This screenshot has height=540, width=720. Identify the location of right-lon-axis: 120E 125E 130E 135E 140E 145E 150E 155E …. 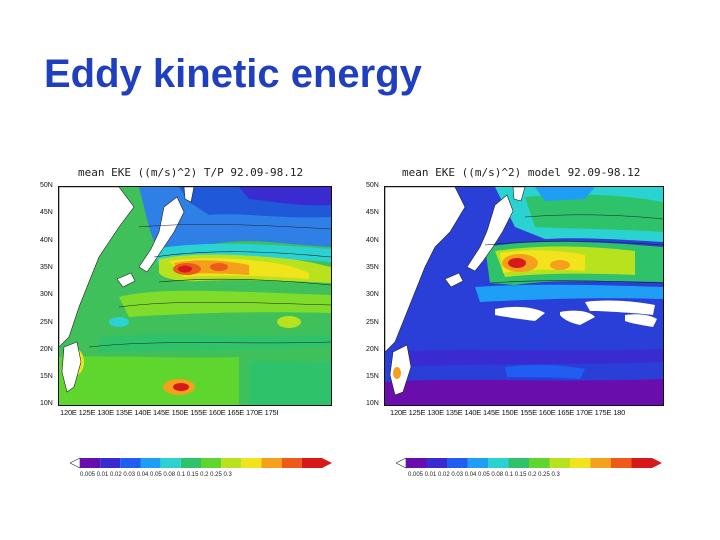
(508, 412).